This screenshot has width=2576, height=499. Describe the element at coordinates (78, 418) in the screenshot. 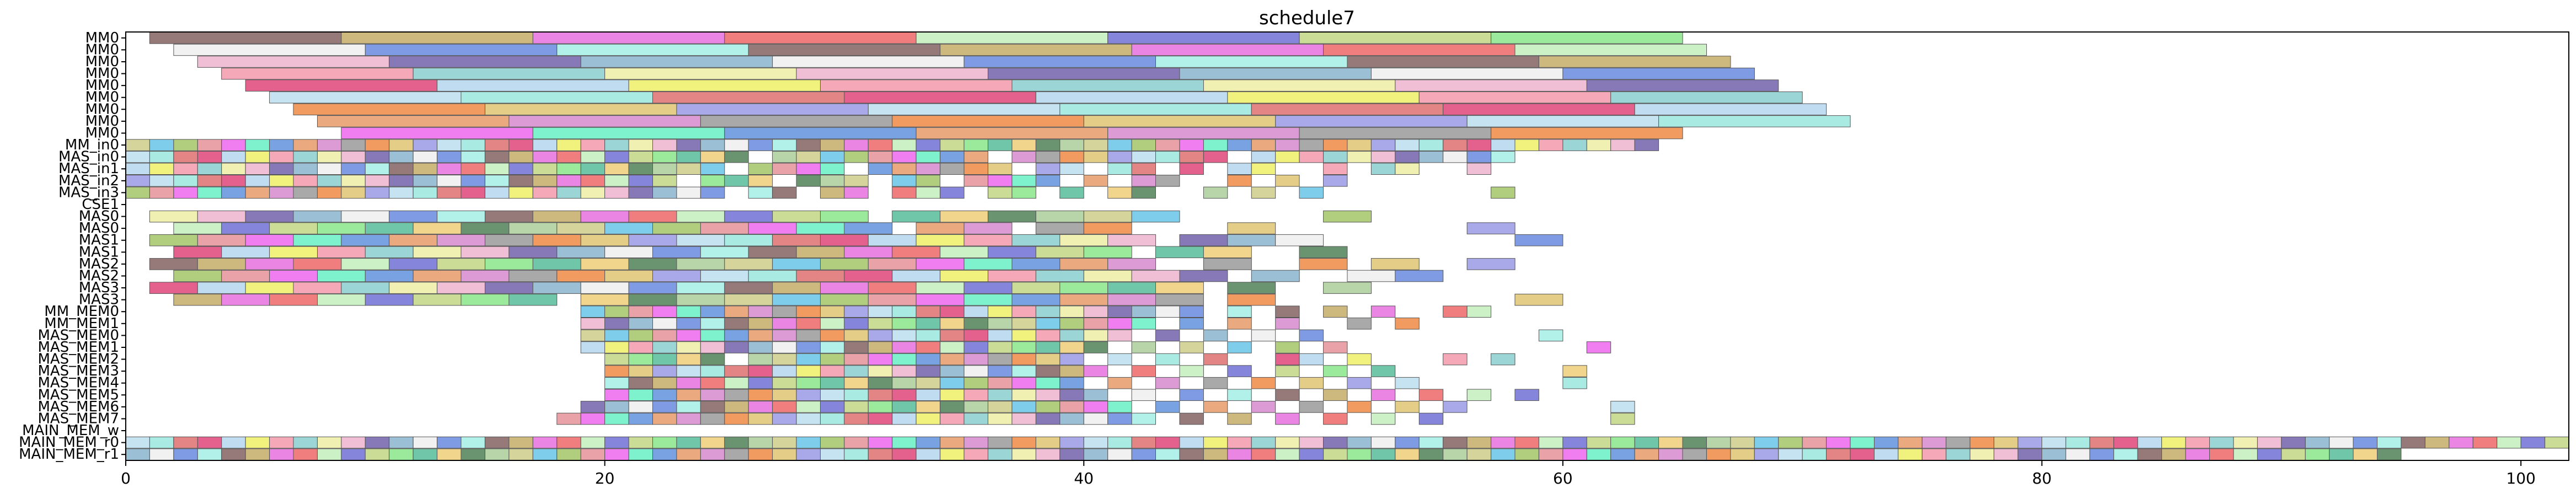

I see `y-tick-label: MAS_MEM7` at that location.